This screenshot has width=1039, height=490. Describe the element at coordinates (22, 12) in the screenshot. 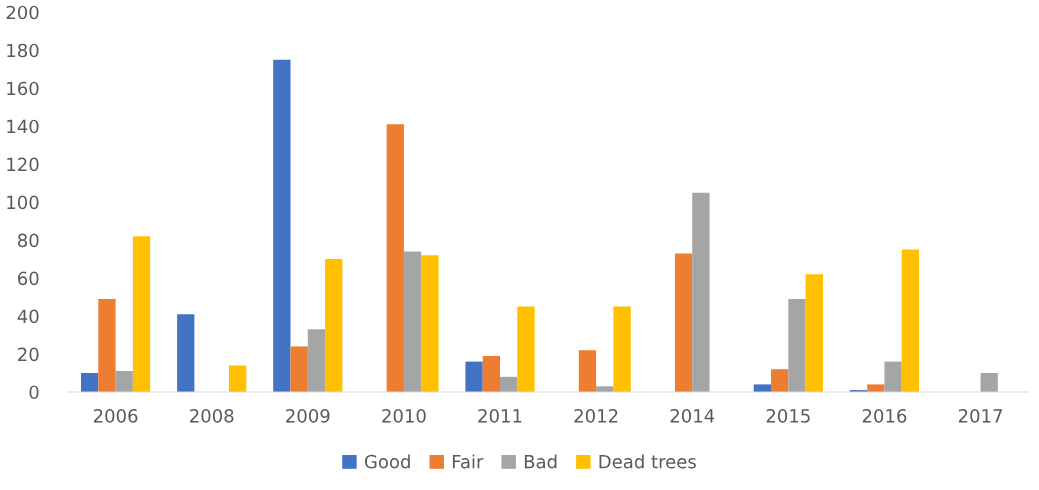

I see `y-tick-label: 200` at that location.